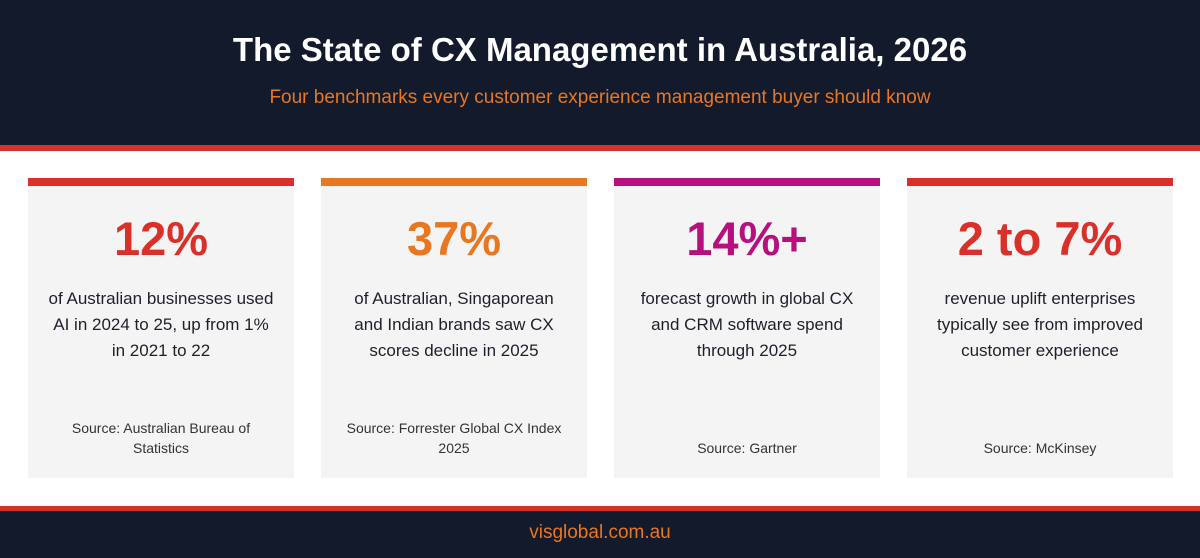 This screenshot has width=1200, height=558. I want to click on stat-value: 2 to 7%, so click(1040, 238).